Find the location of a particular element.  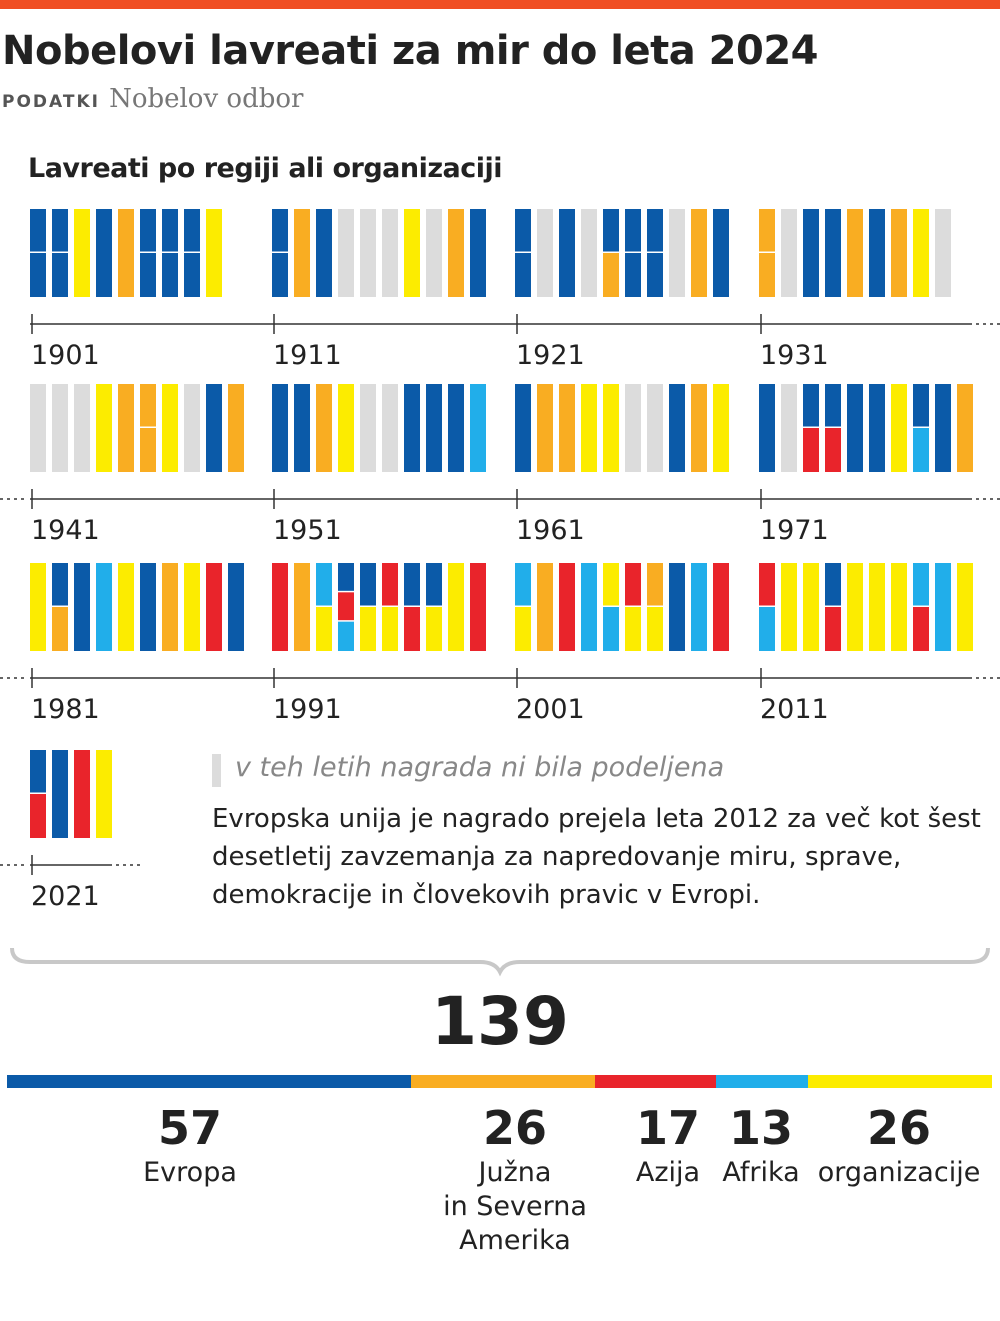

summary-organizations: 26 organizacije is located at coordinates (899, 1145).